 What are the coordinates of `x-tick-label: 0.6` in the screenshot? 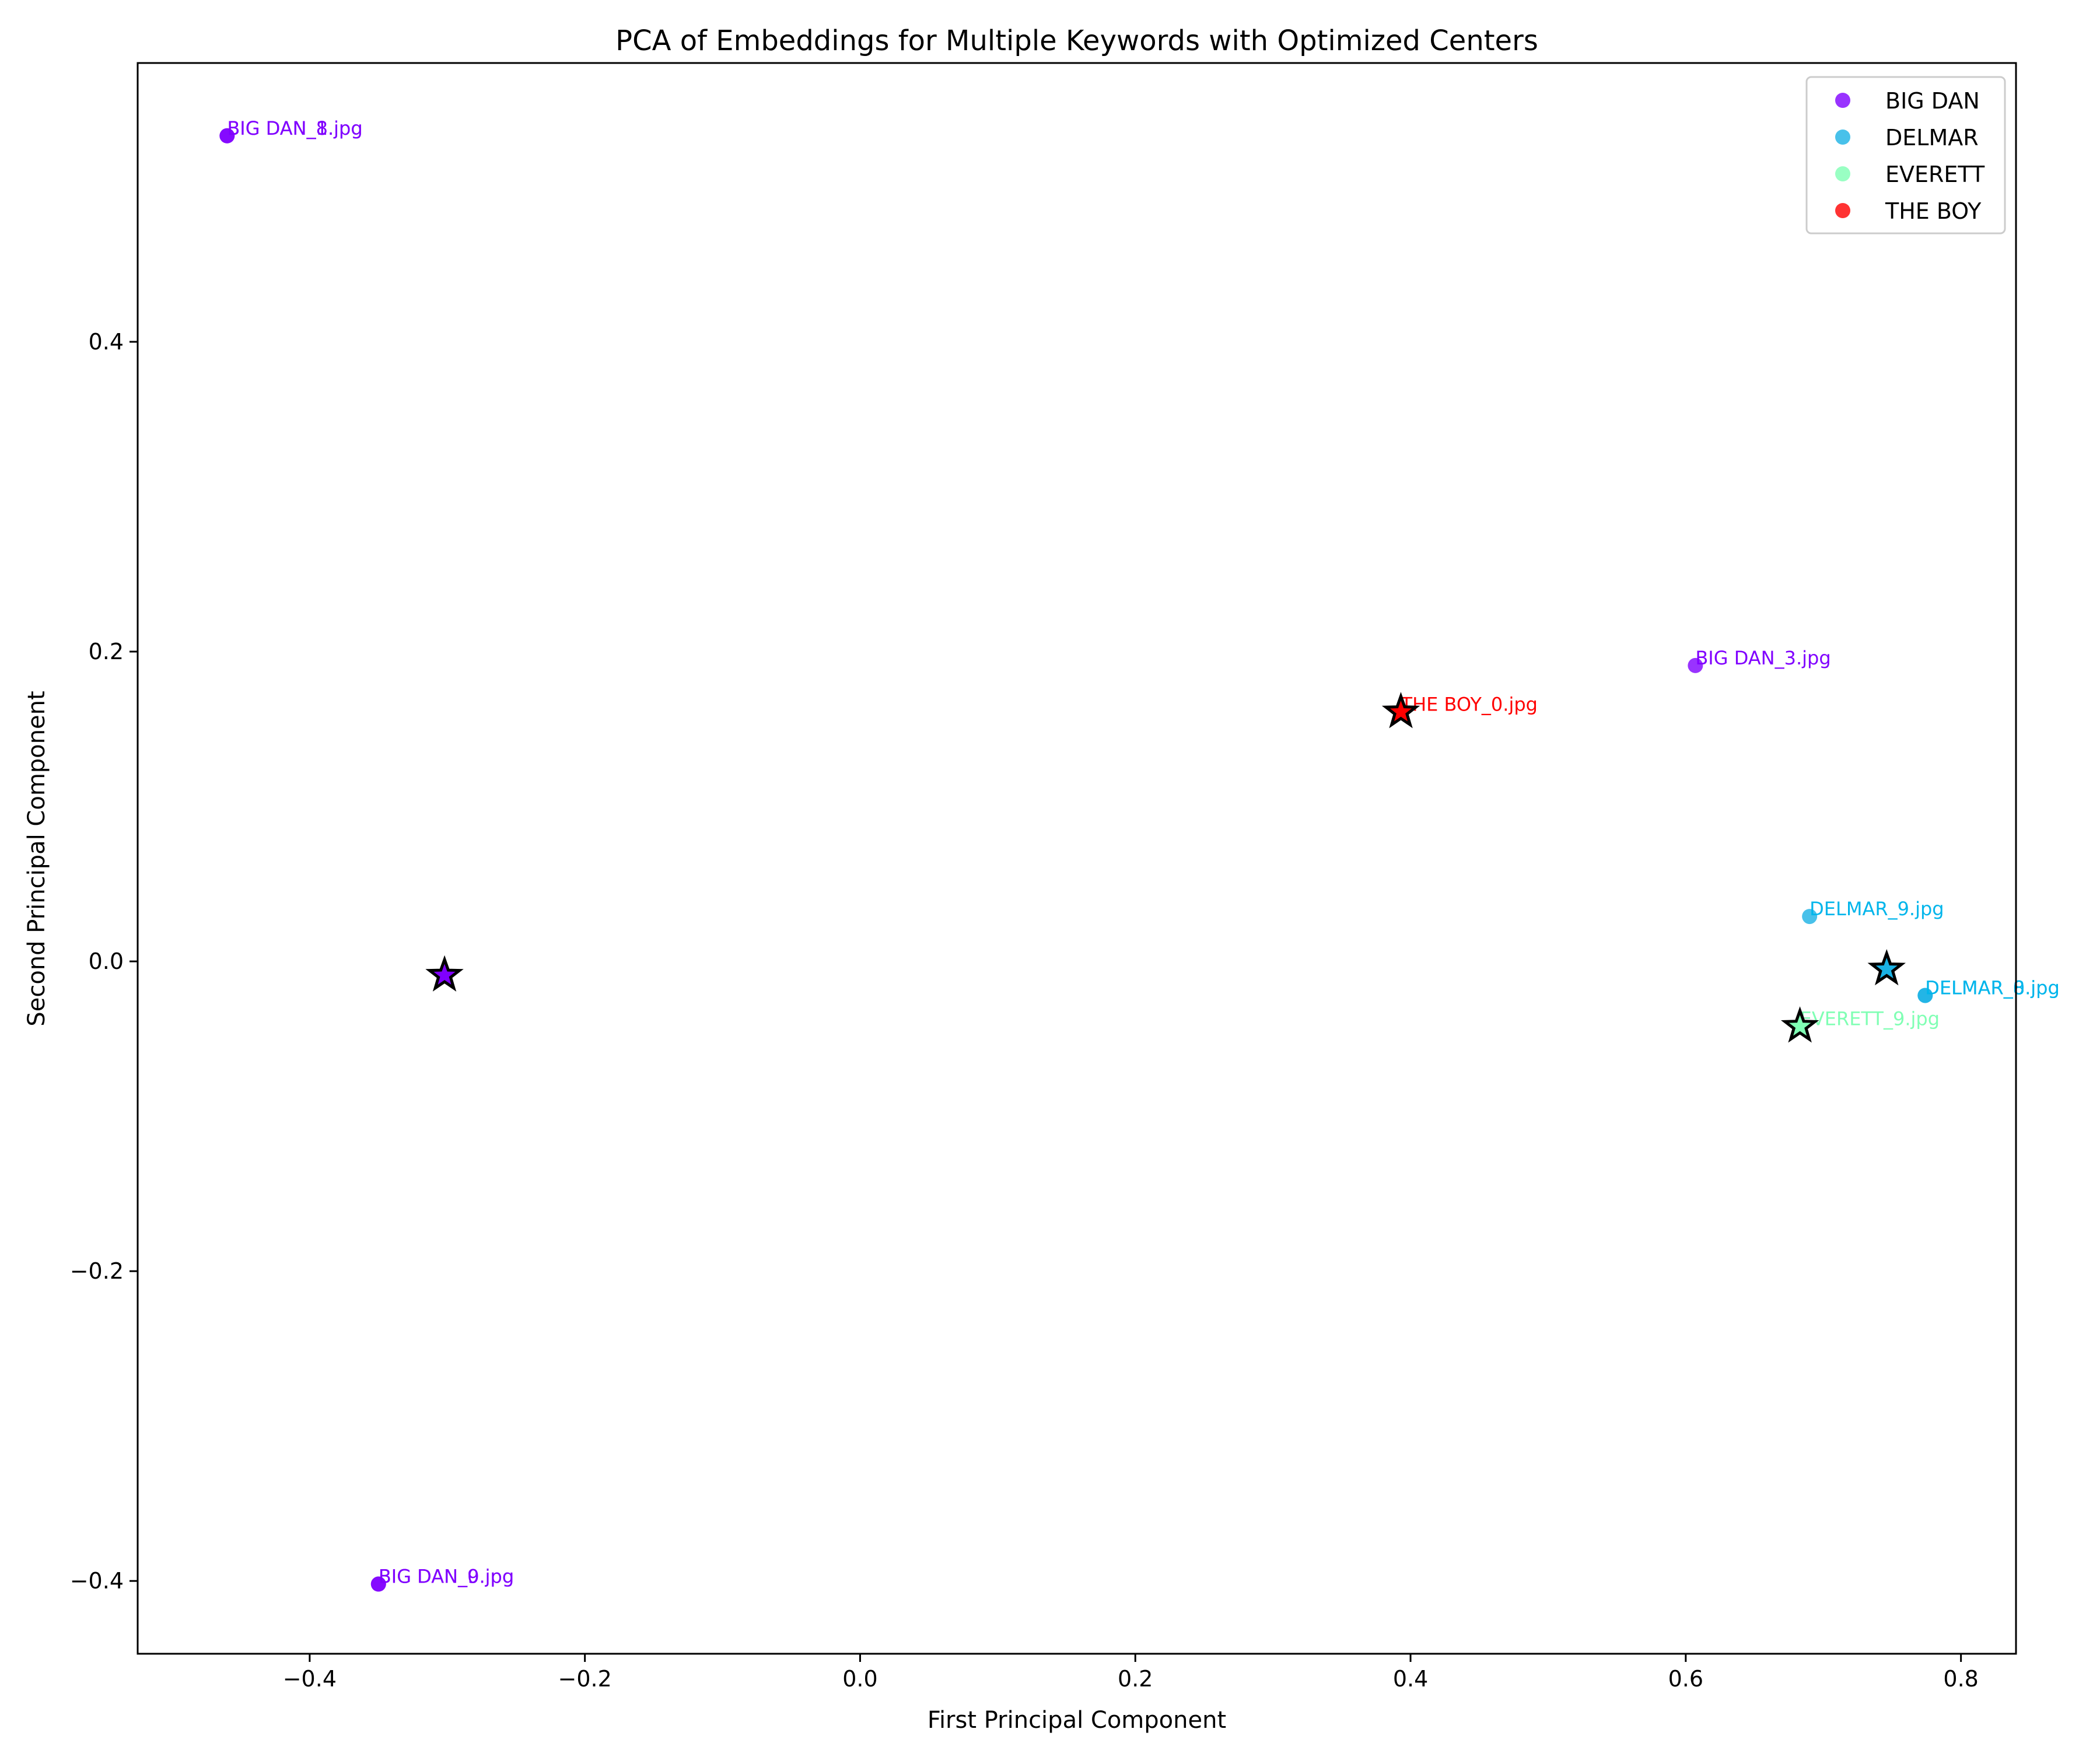 It's located at (1685, 1679).